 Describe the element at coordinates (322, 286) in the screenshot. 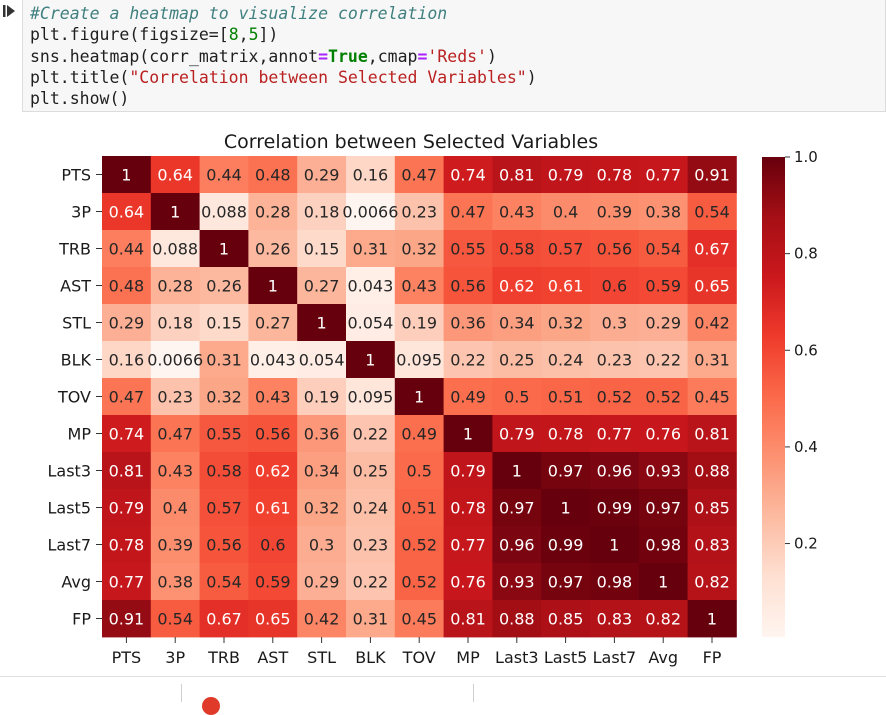

I see `cell-annotation: 0.27` at that location.